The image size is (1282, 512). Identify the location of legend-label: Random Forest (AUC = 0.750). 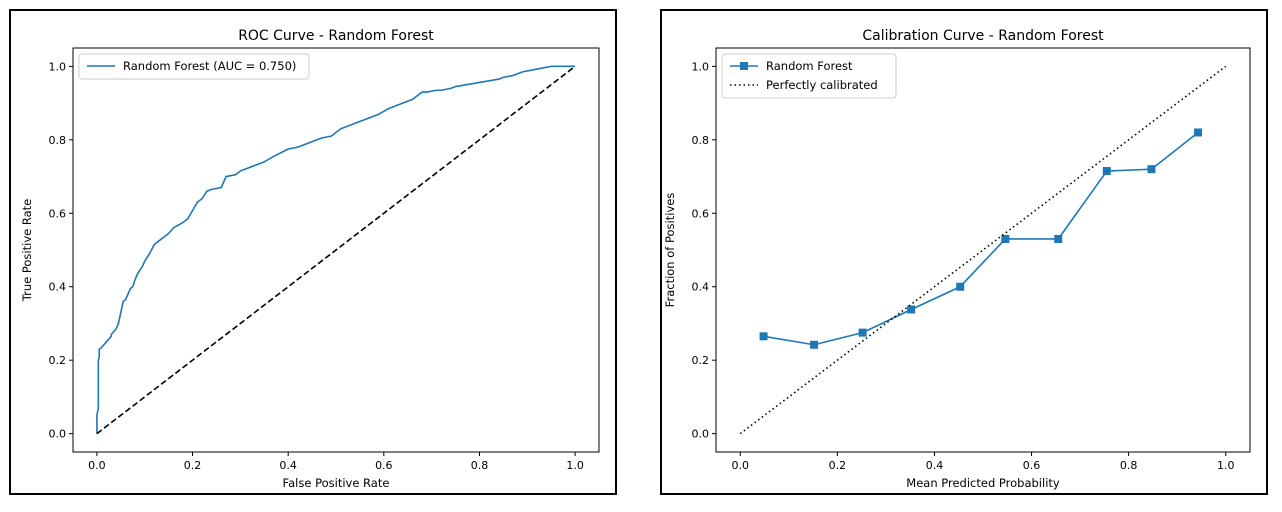
(209, 66).